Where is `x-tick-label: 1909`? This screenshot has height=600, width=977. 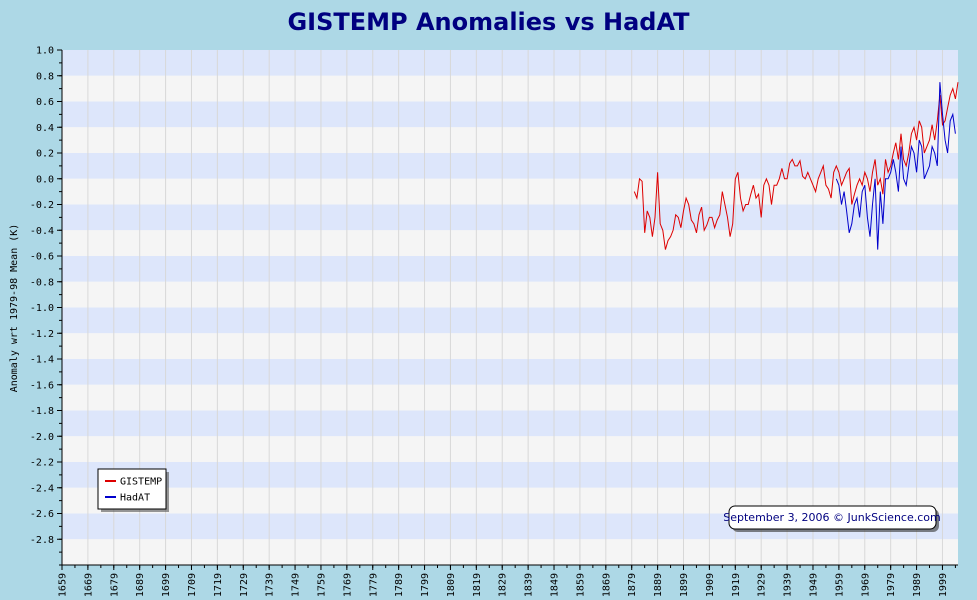 x-tick-label: 1909 is located at coordinates (710, 585).